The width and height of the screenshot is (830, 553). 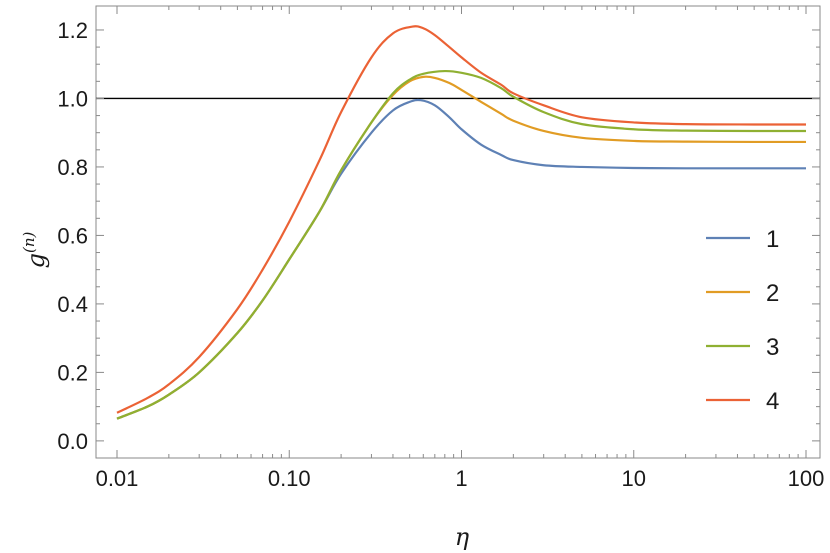 I want to click on y-tick-label: 0.2, so click(x=72, y=372).